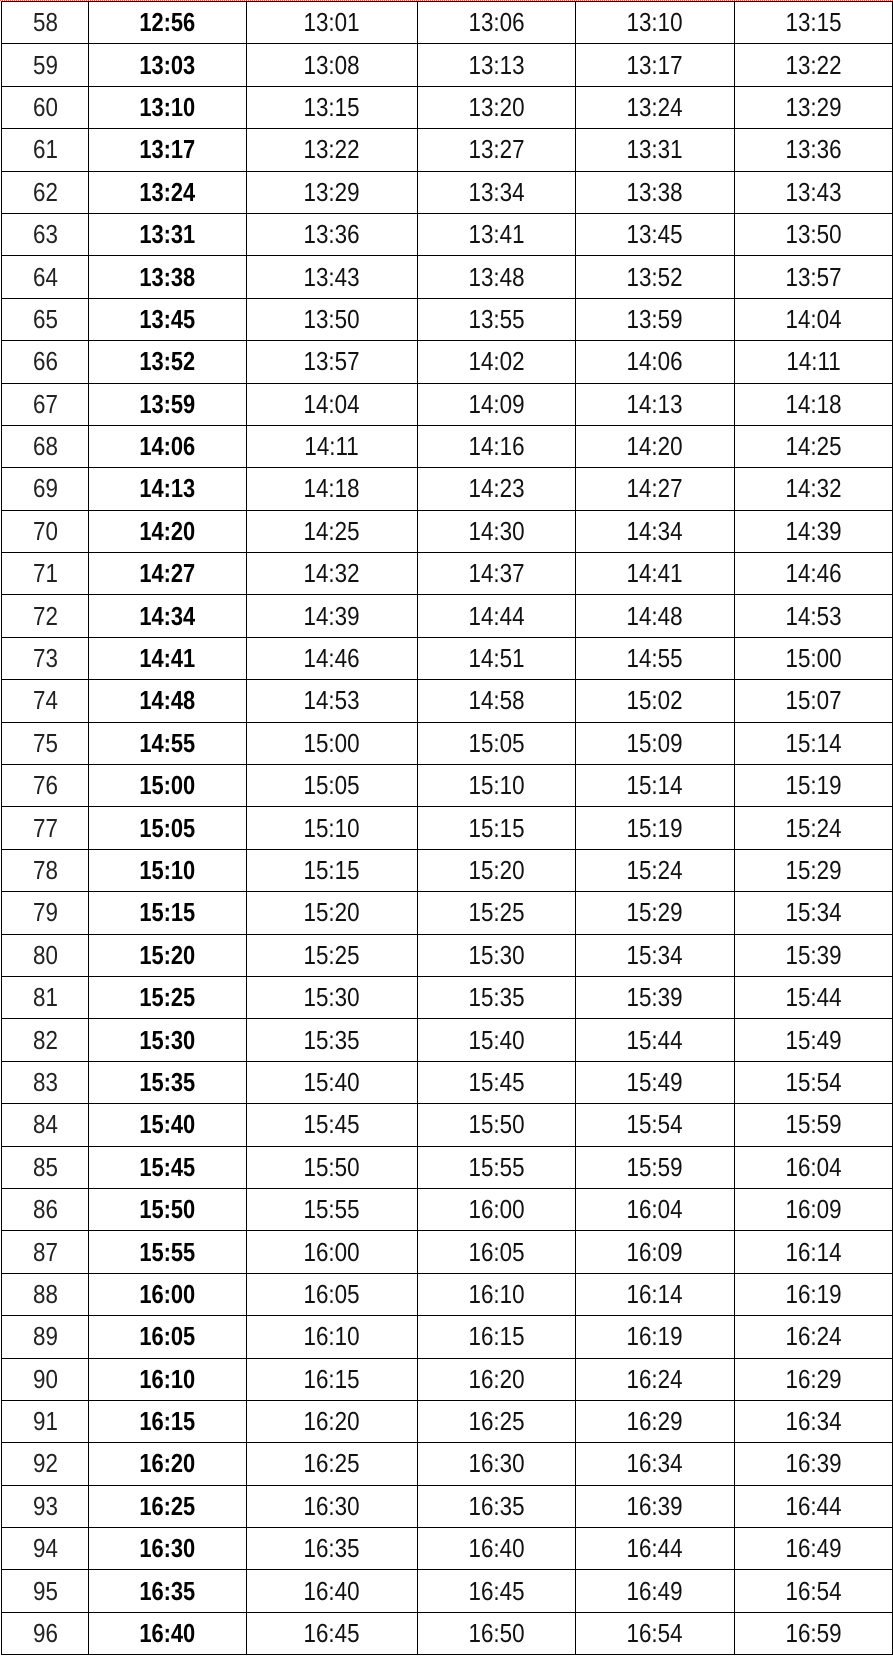 The height and width of the screenshot is (1674, 893). I want to click on departure-time: 15:00, so click(167, 785).